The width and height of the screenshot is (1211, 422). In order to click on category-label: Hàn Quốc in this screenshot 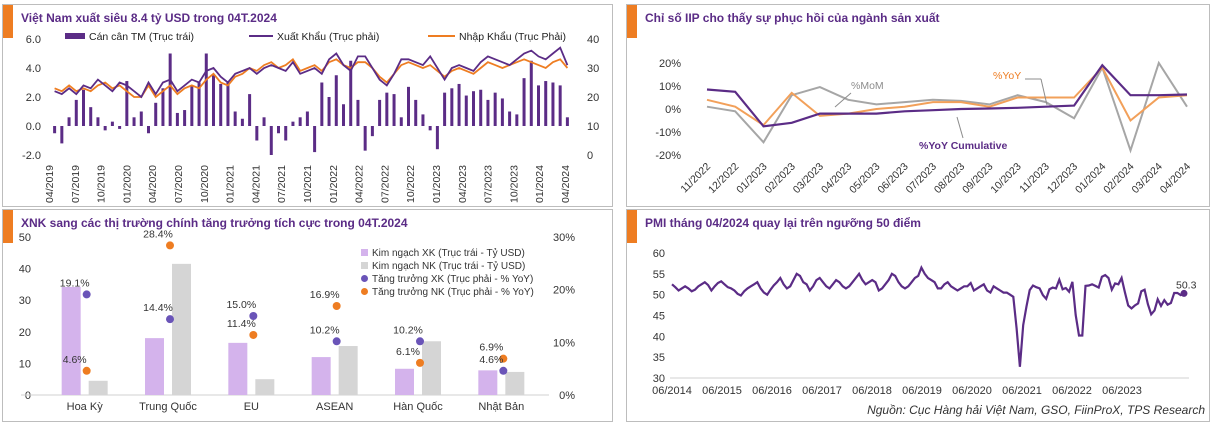, I will do `click(418, 407)`.